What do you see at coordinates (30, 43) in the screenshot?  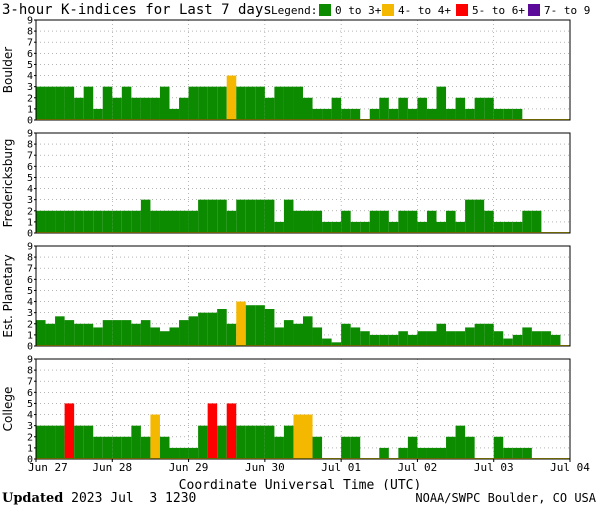 I see `y-tick-label: 7` at bounding box center [30, 43].